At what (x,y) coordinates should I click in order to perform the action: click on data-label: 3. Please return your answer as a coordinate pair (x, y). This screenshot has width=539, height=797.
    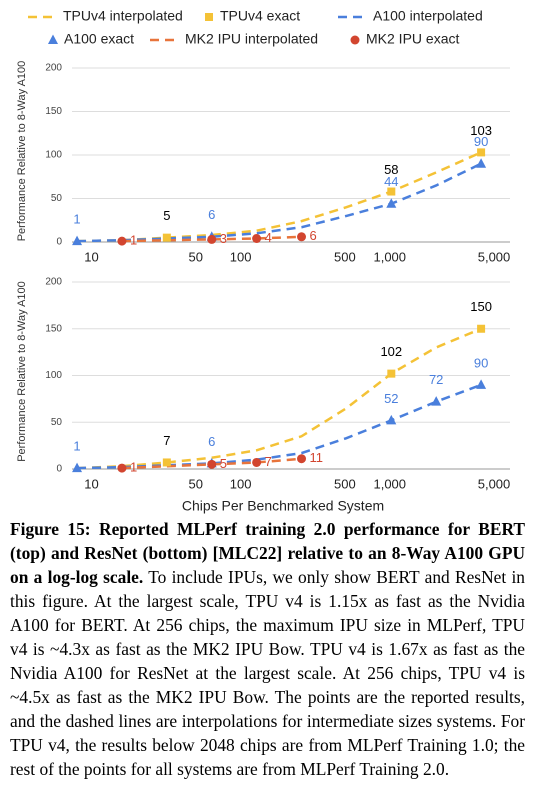
    Looking at the image, I should click on (223, 238).